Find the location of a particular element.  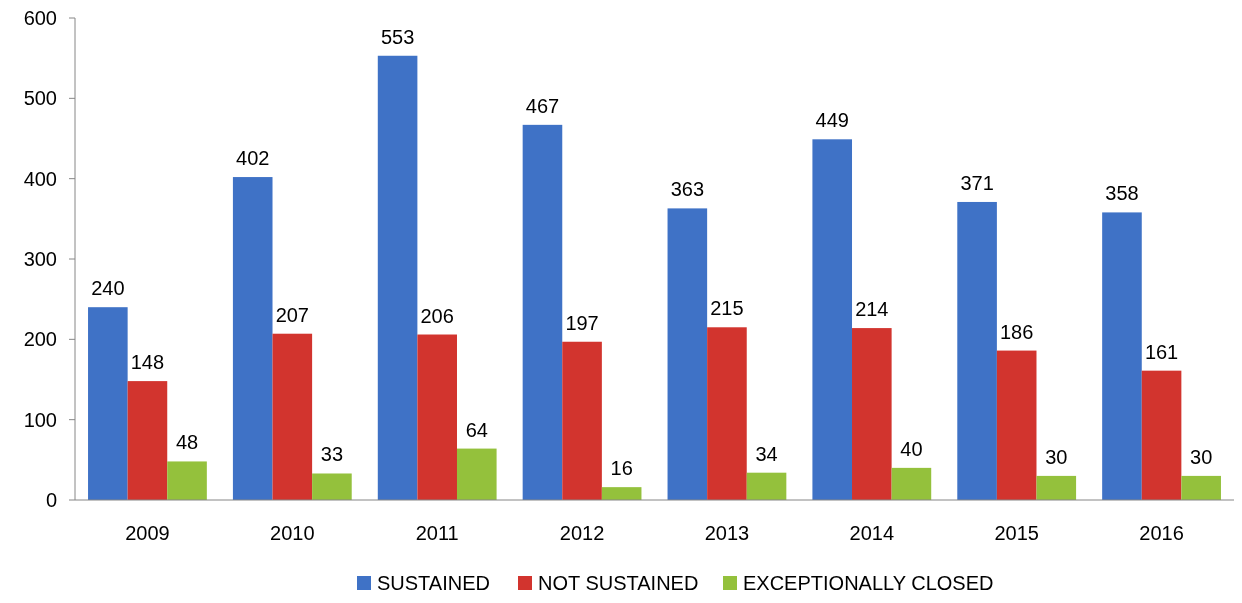

x-tick-label: 2011 is located at coordinates (437, 533).